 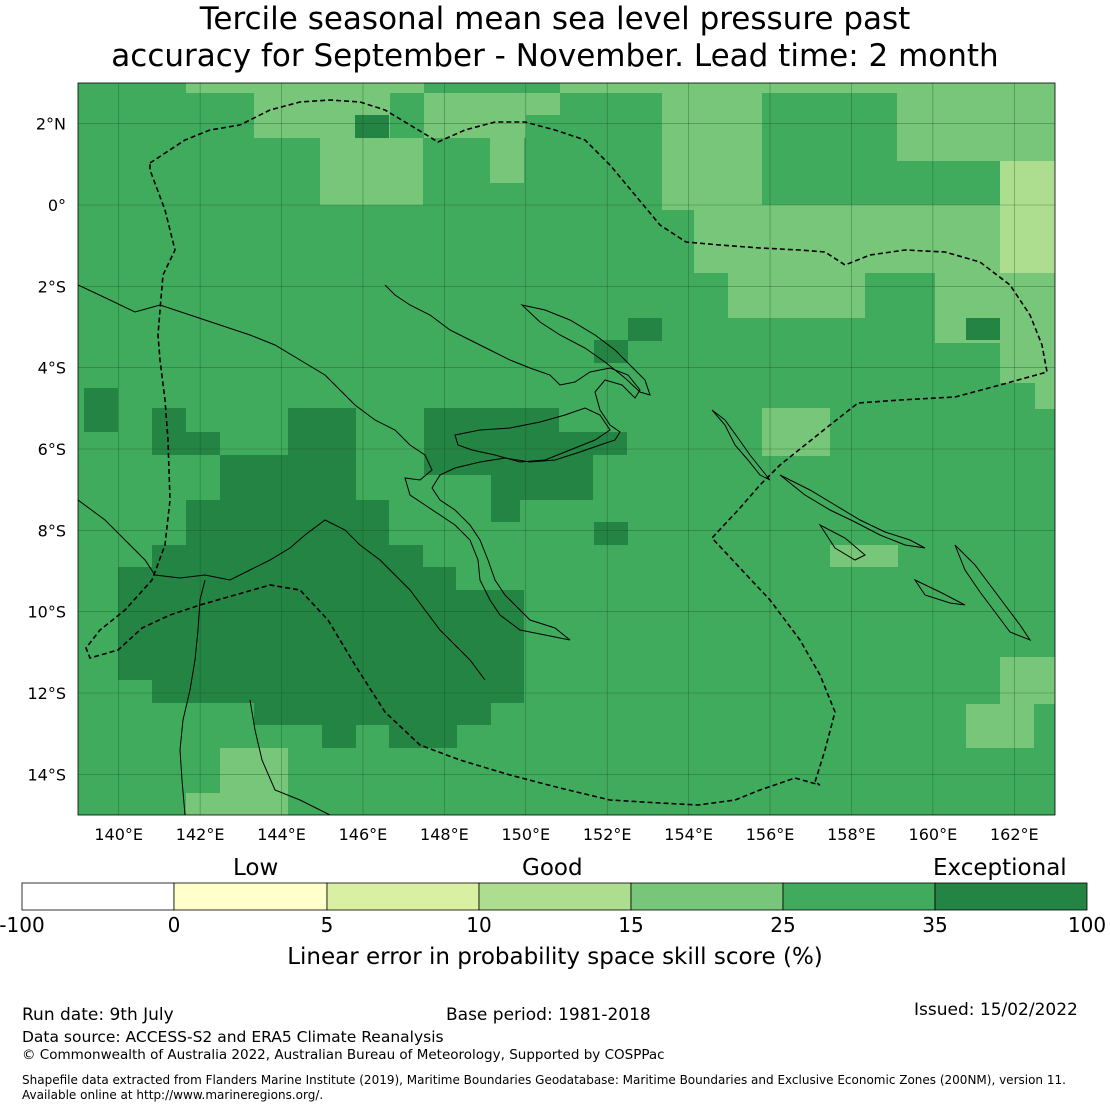 I want to click on longitude-tick-label: 140°E, so click(x=118, y=834).